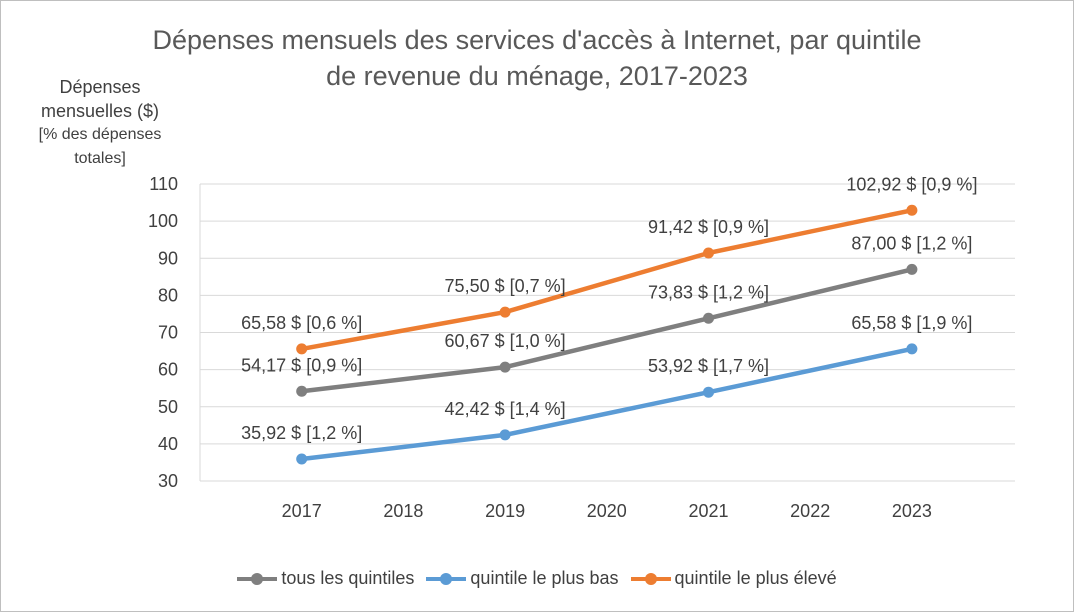 This screenshot has height=612, width=1074. I want to click on y-tick-label: 30, so click(168, 481).